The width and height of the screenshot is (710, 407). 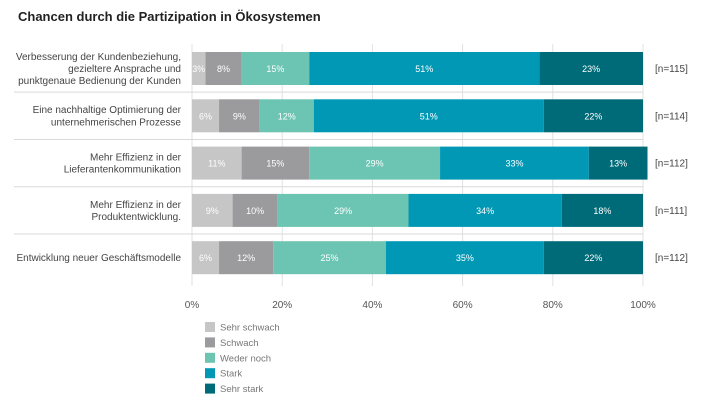 I want to click on category-label: Entwicklung neuer Geschäftsmodelle, so click(x=98, y=258).